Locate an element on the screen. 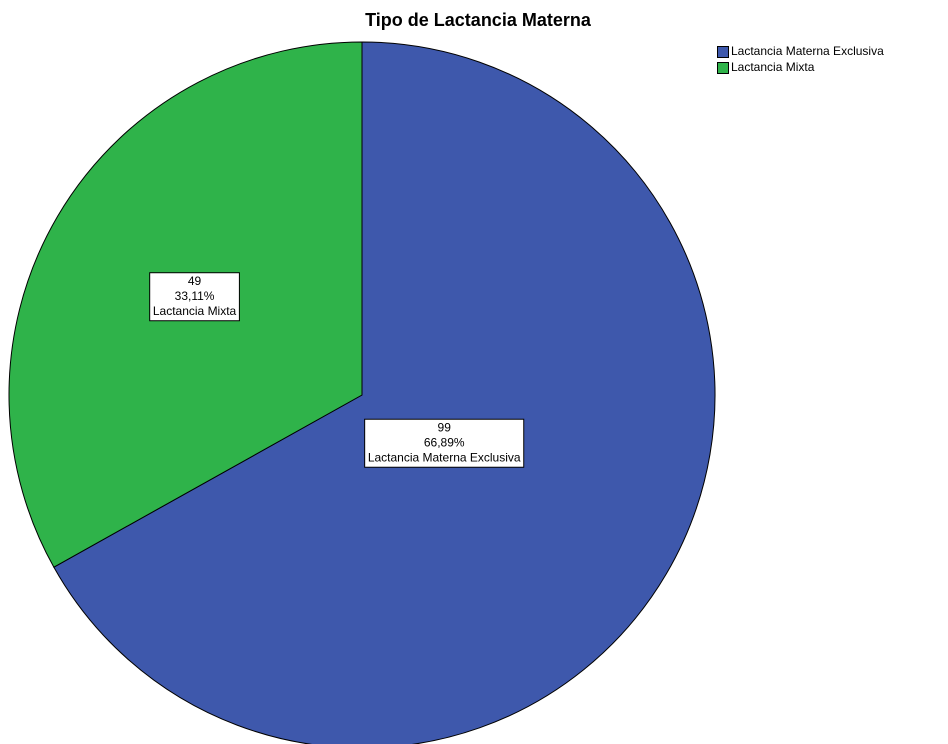  value-label: 49 is located at coordinates (195, 281).